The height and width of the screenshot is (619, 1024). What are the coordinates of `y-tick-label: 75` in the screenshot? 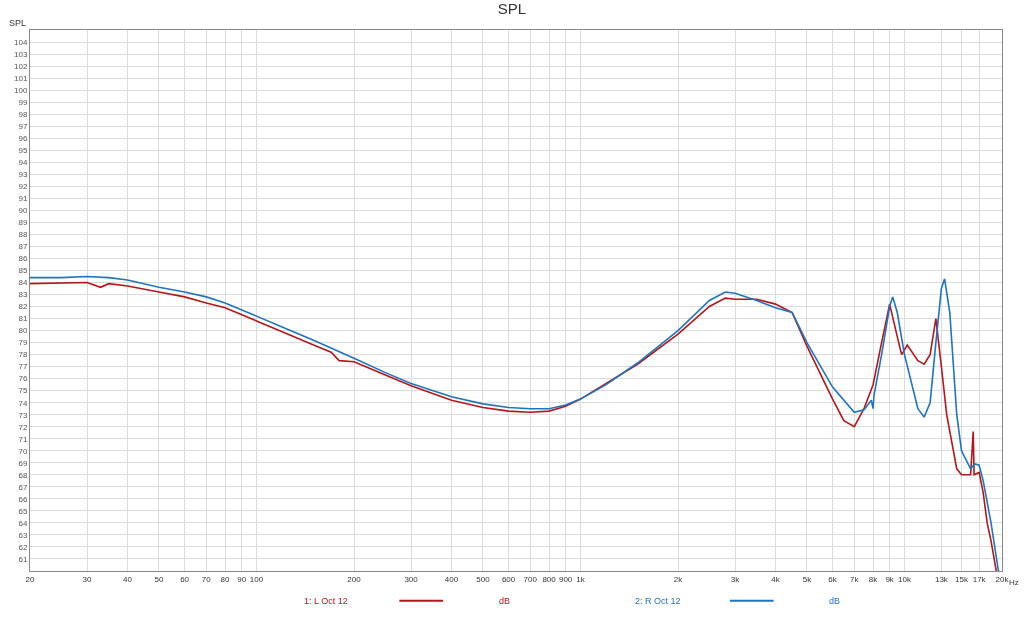 It's located at (23, 391).